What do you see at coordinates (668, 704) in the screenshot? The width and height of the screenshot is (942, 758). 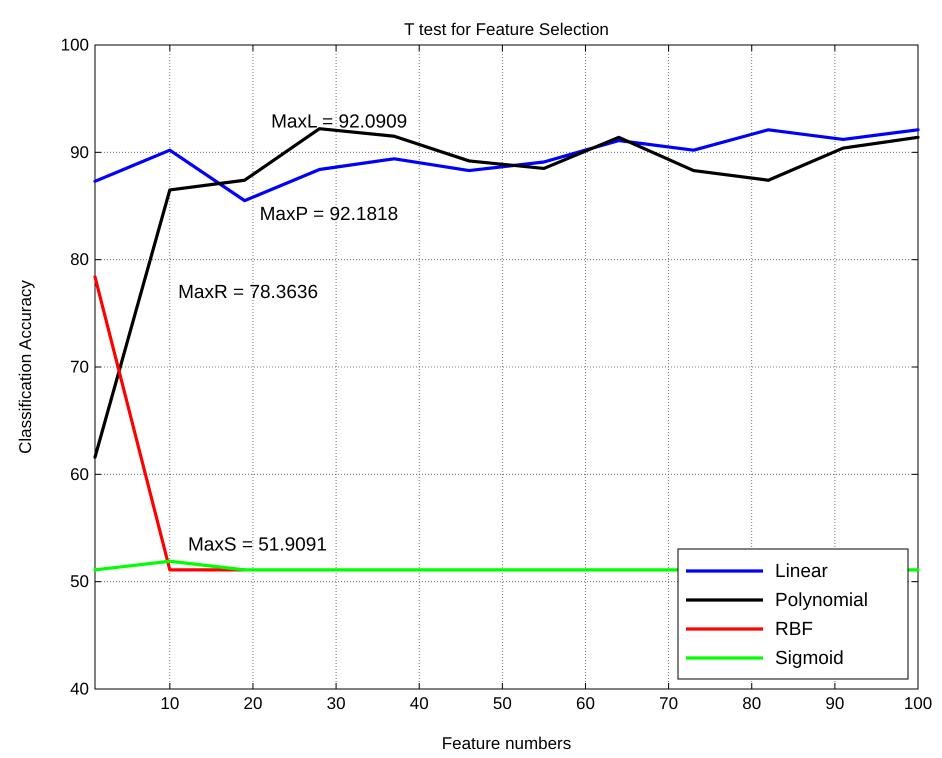 I see `x-tick-label: 70` at bounding box center [668, 704].